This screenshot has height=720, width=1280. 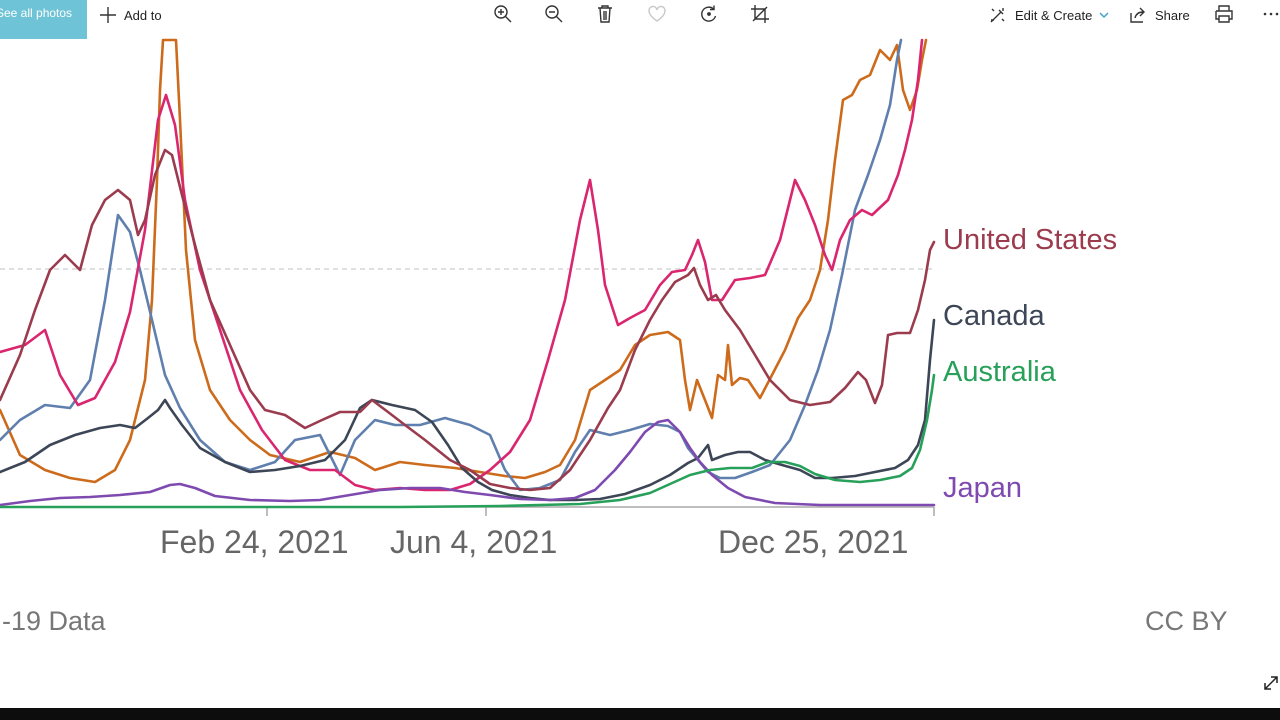 I want to click on share-label: Share, so click(x=1172, y=15).